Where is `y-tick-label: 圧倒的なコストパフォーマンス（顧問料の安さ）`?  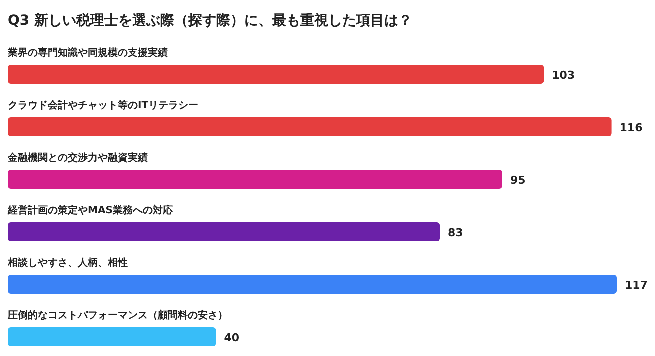
y-tick-label: 圧倒的なコストパフォーマンス（顧問料の安さ） is located at coordinates (117, 316).